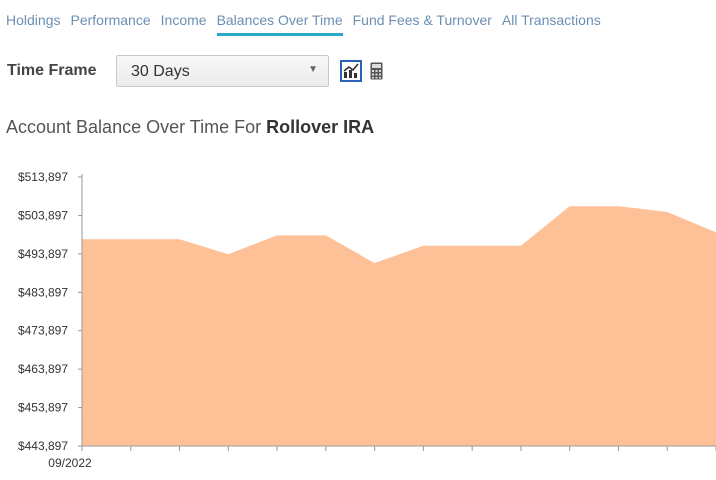 The width and height of the screenshot is (716, 480). I want to click on chart-view-button, so click(351, 71).